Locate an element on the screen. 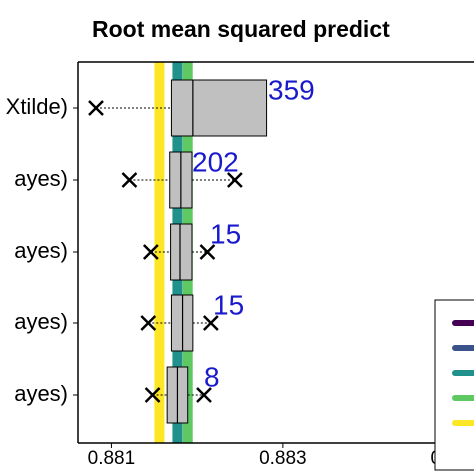  x-tick-label: 0.883 is located at coordinates (283, 458).